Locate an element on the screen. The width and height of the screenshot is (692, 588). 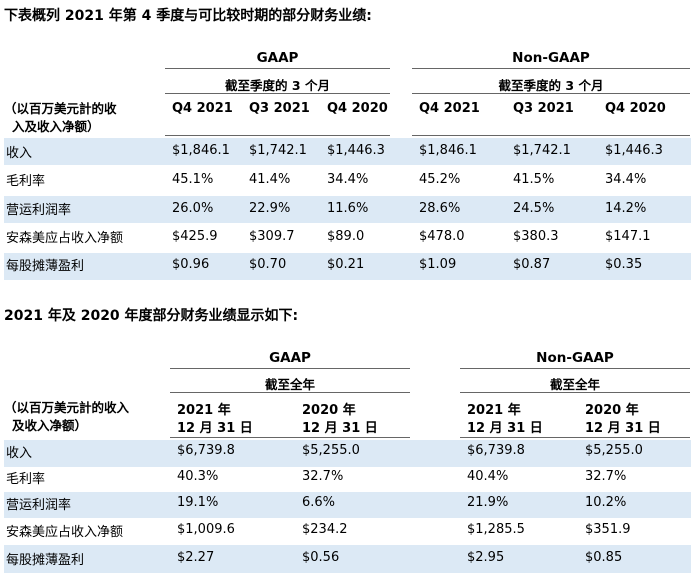
t1-row-label: 营运利润率 is located at coordinates (39, 210).